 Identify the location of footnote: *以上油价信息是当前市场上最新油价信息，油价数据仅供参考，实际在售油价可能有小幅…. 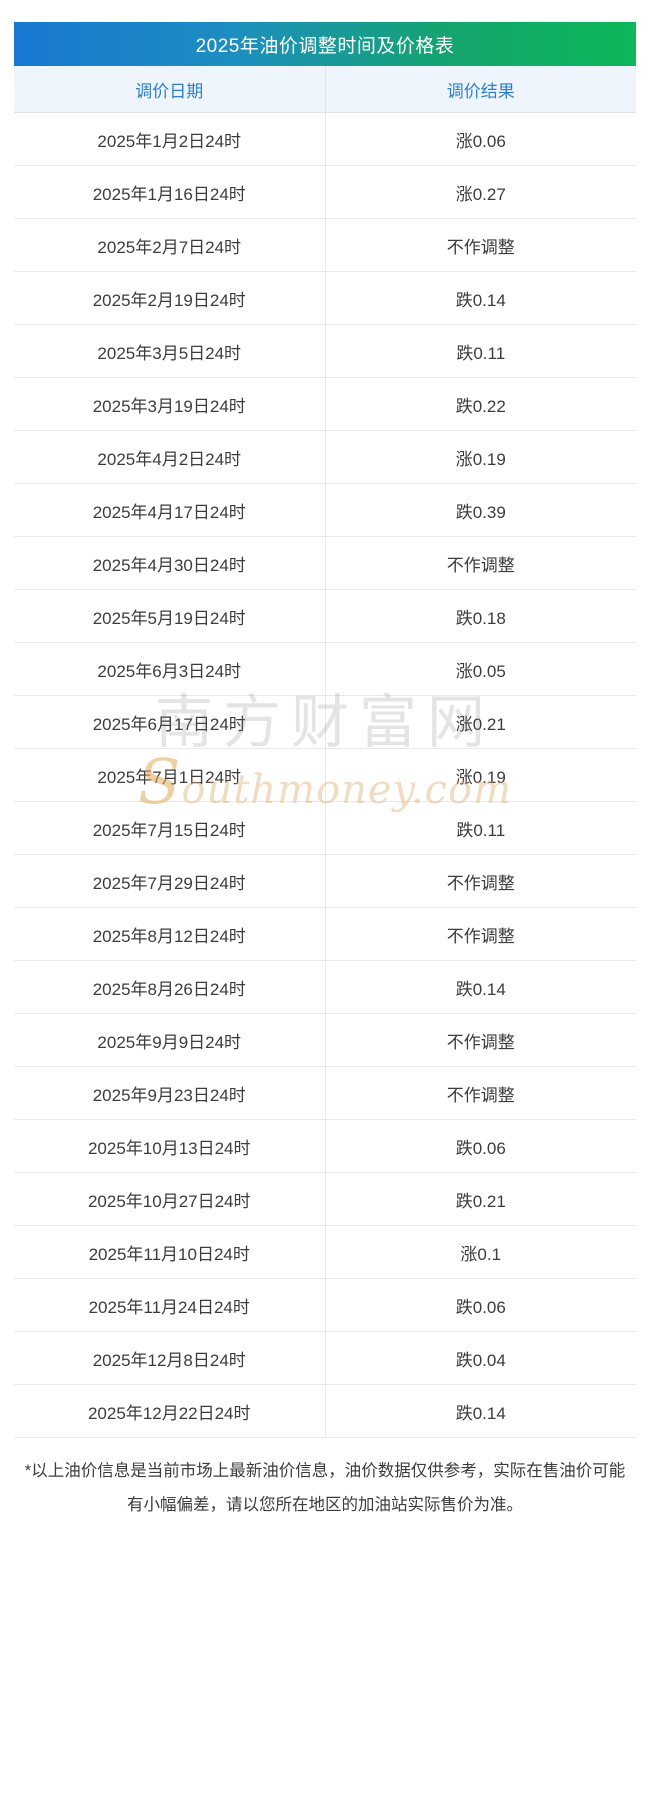
(325, 1488).